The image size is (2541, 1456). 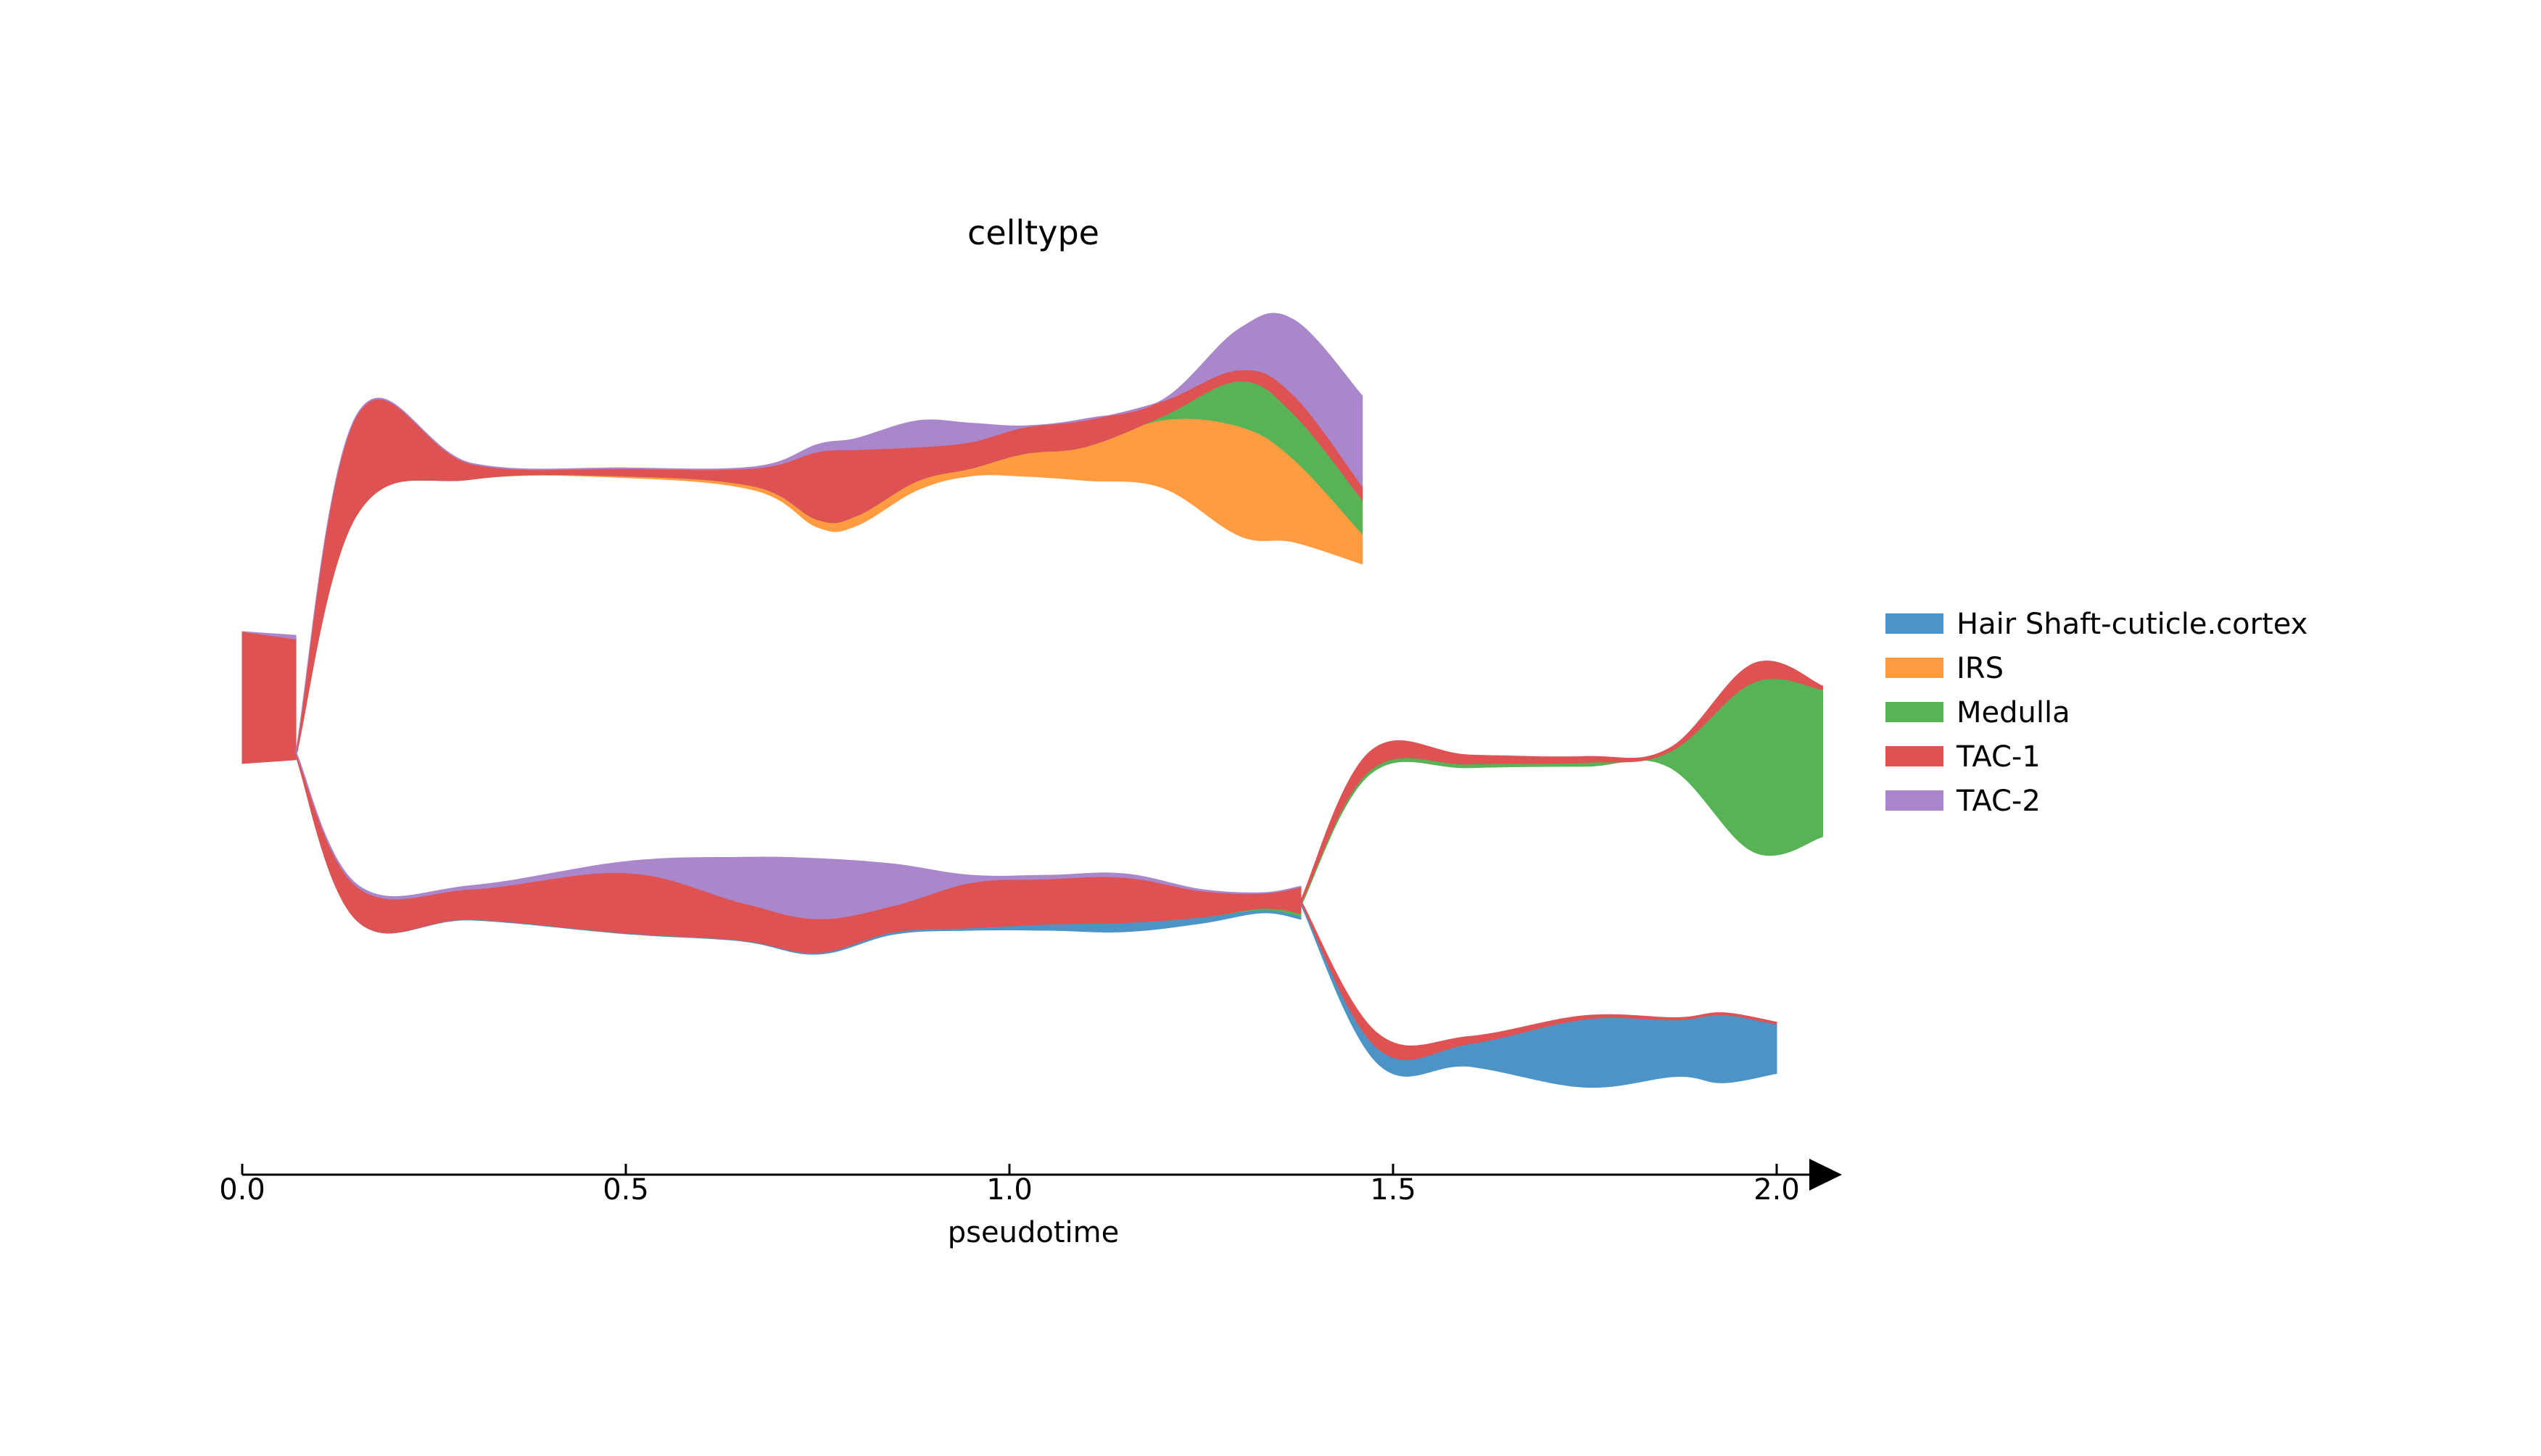 I want to click on x-tick-label: 0.0, so click(x=242, y=1190).